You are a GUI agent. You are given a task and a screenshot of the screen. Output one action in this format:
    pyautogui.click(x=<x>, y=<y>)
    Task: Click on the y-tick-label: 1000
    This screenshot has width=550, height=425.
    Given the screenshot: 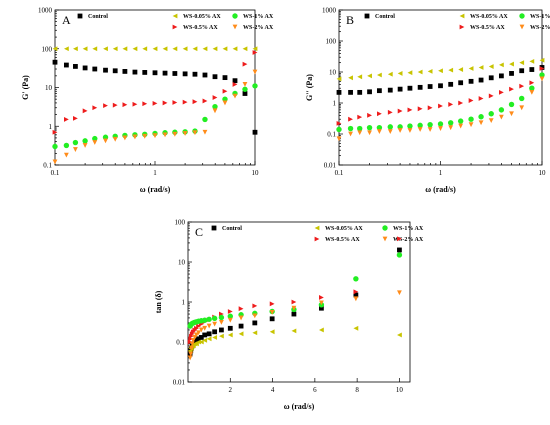 What is the action you would take?
    pyautogui.click(x=45, y=11)
    